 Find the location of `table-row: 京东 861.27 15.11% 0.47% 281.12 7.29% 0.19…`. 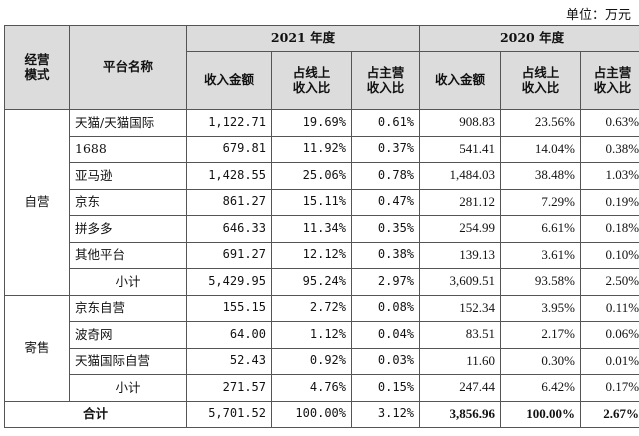

table-row: 京东 861.27 15.11% 0.47% 281.12 7.29% 0.19… is located at coordinates (322, 202).